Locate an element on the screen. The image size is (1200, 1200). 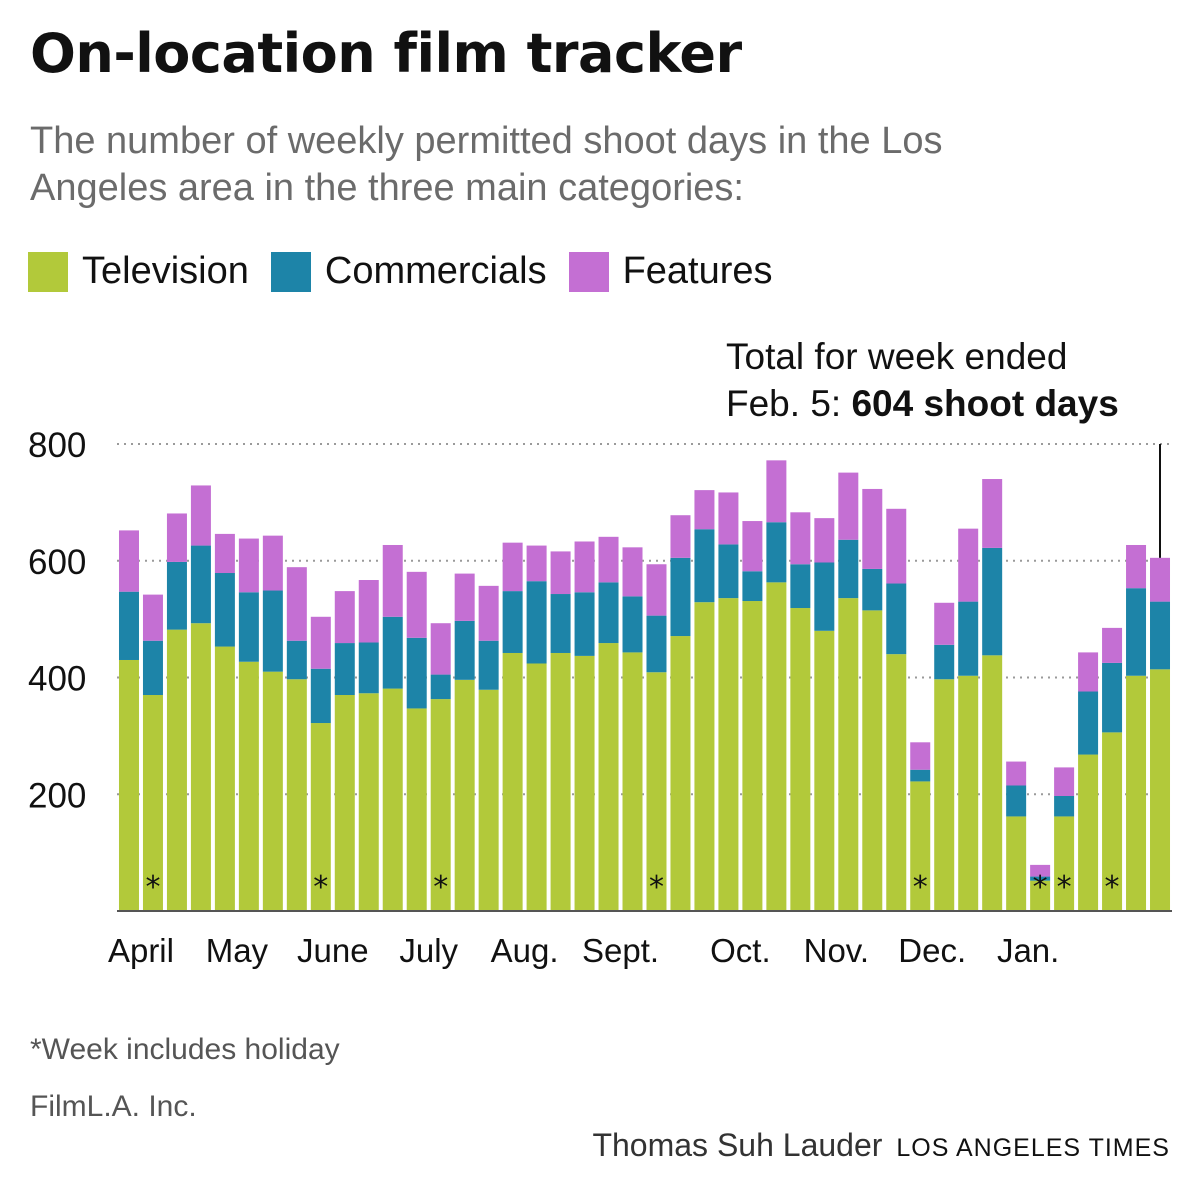
chart-title: On-location film tracker is located at coordinates (386, 53).